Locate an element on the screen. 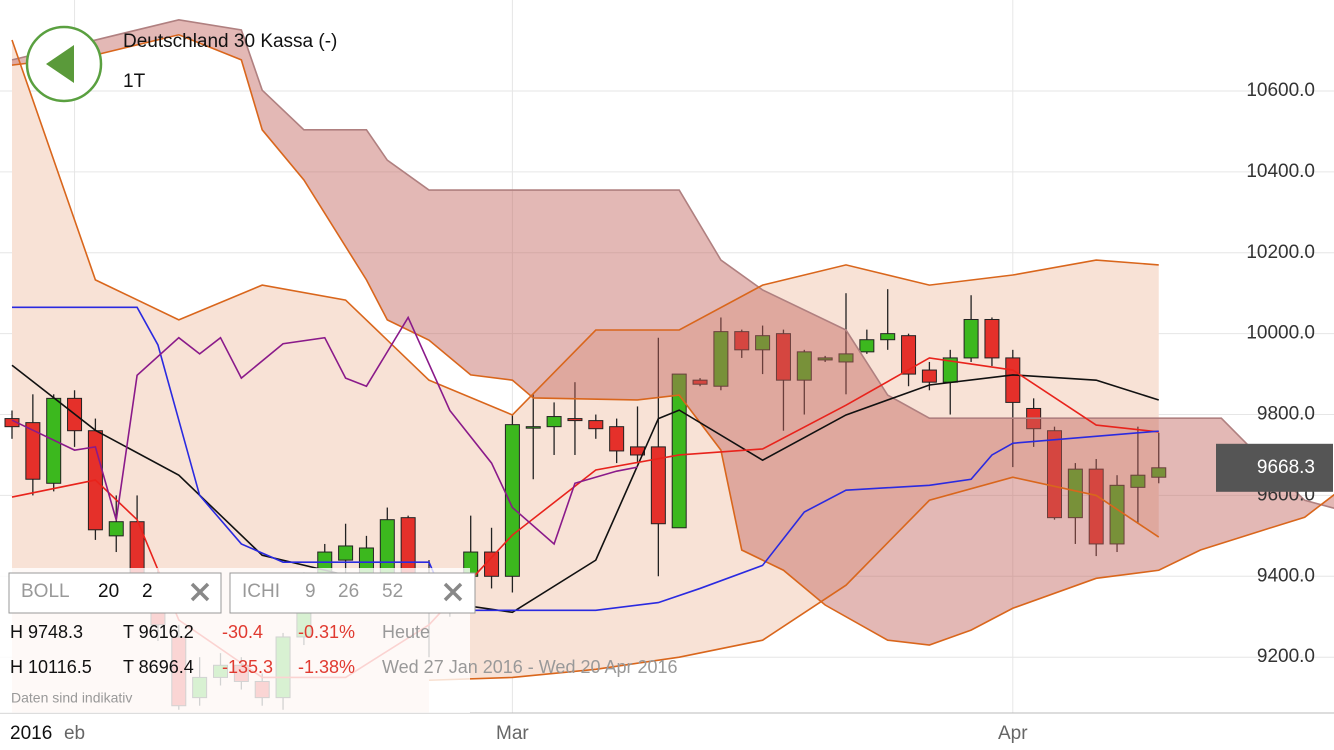 The width and height of the screenshot is (1334, 750). last-price-box is located at coordinates (1274, 467).